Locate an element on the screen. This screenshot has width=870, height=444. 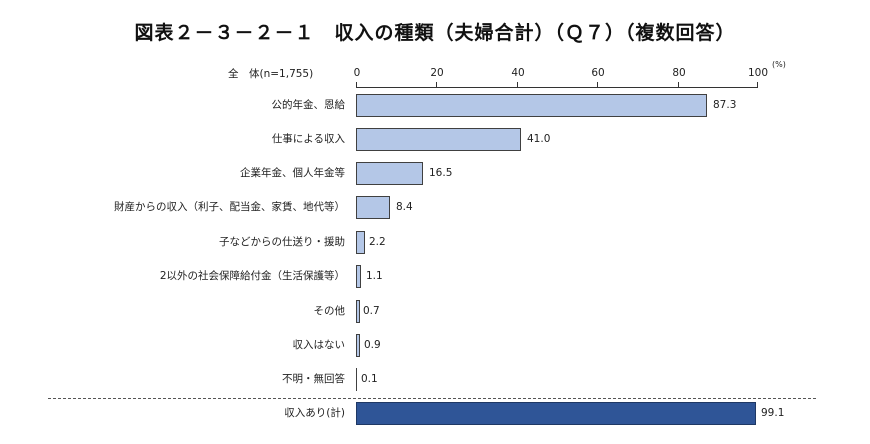
total-bar is located at coordinates (556, 413).